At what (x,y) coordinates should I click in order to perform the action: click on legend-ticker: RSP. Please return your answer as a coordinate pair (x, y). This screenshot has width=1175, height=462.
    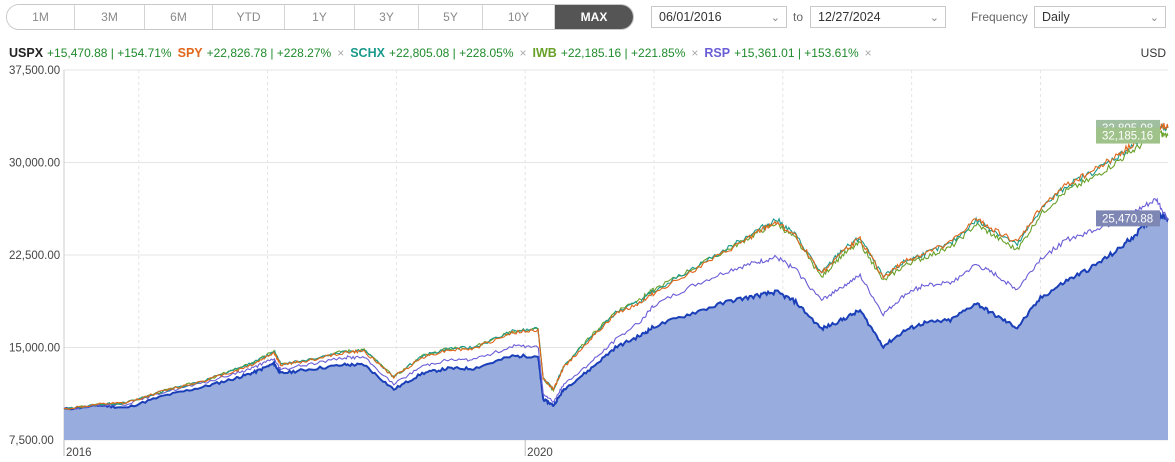
    Looking at the image, I should click on (717, 53).